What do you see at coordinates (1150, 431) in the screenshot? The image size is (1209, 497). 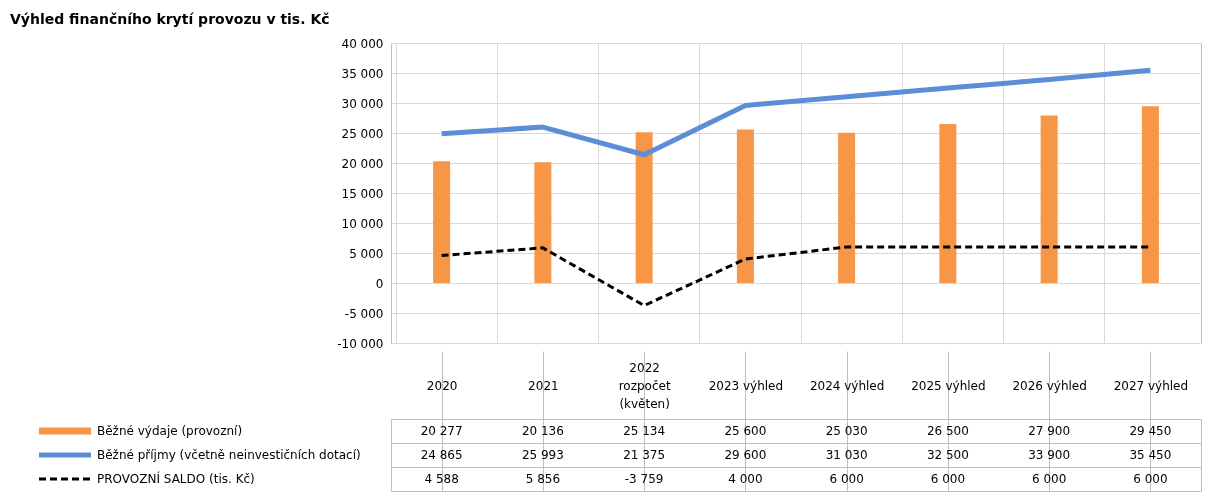 I see `data-label: 29 450` at bounding box center [1150, 431].